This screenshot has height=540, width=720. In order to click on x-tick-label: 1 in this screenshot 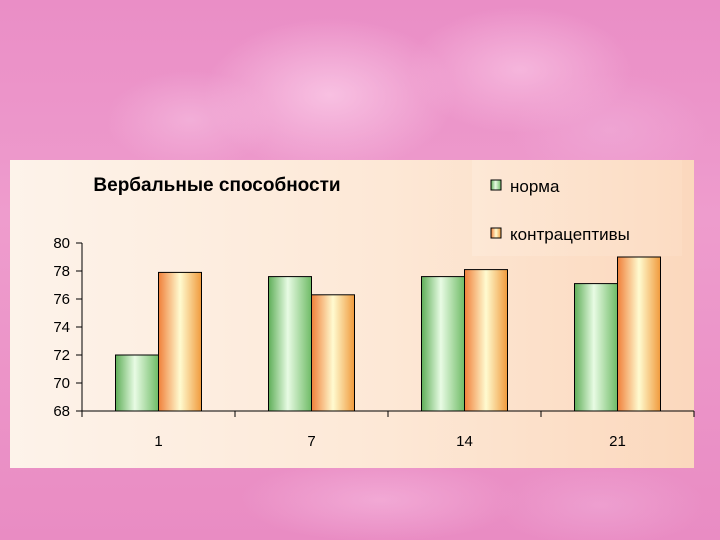, I will do `click(158, 441)`.